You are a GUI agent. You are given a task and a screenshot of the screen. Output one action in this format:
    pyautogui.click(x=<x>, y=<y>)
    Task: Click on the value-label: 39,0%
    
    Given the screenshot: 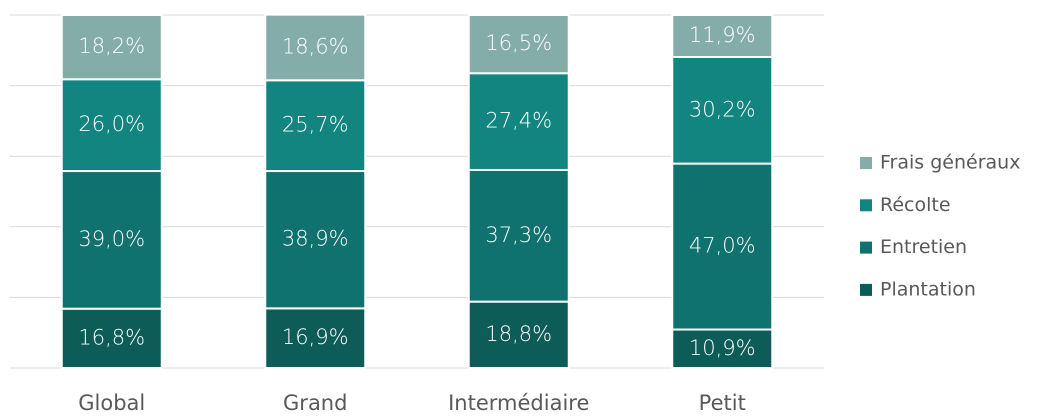 What is the action you would take?
    pyautogui.click(x=111, y=239)
    